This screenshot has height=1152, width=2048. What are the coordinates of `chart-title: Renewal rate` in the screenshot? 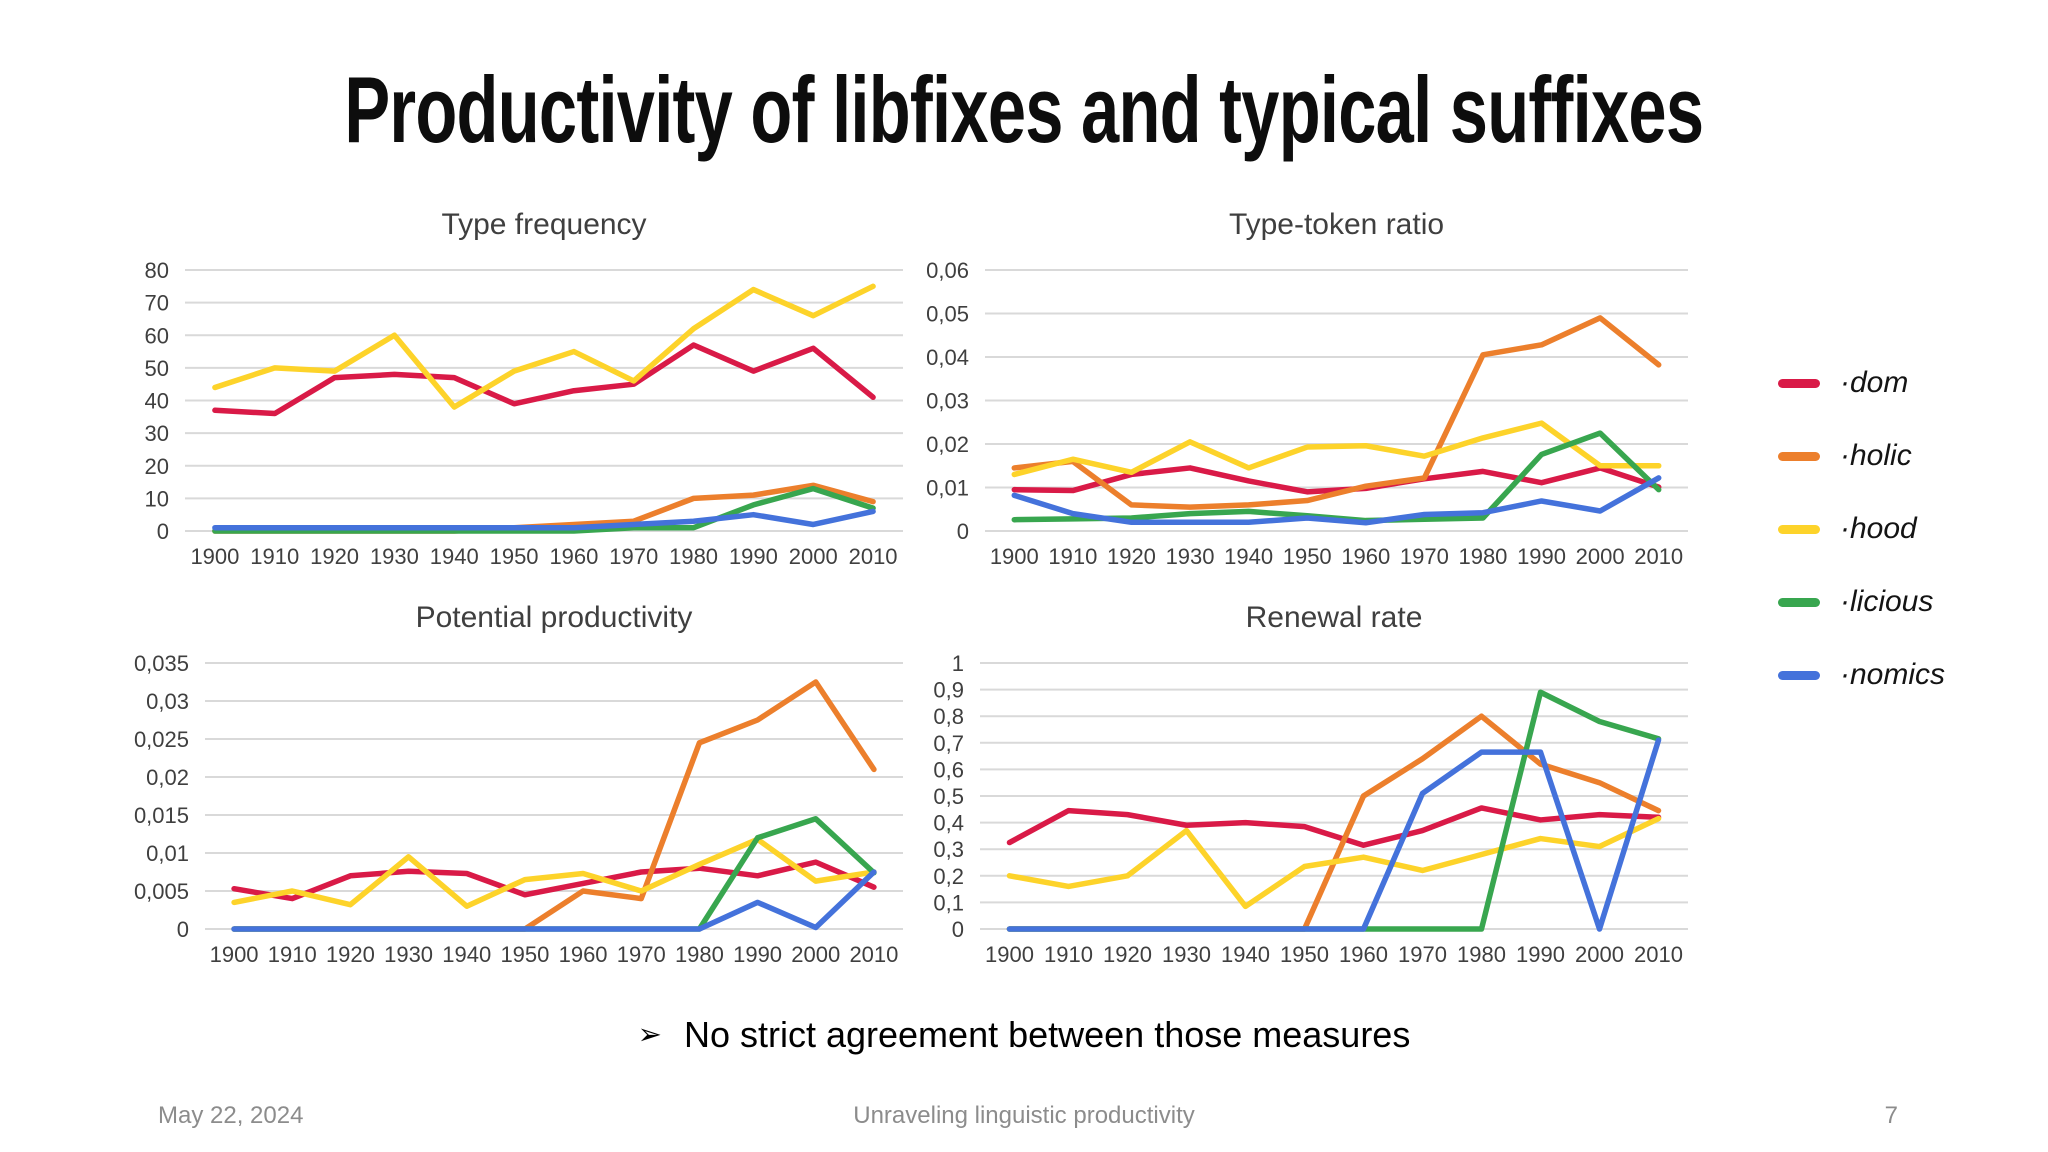 It's located at (1334, 617).